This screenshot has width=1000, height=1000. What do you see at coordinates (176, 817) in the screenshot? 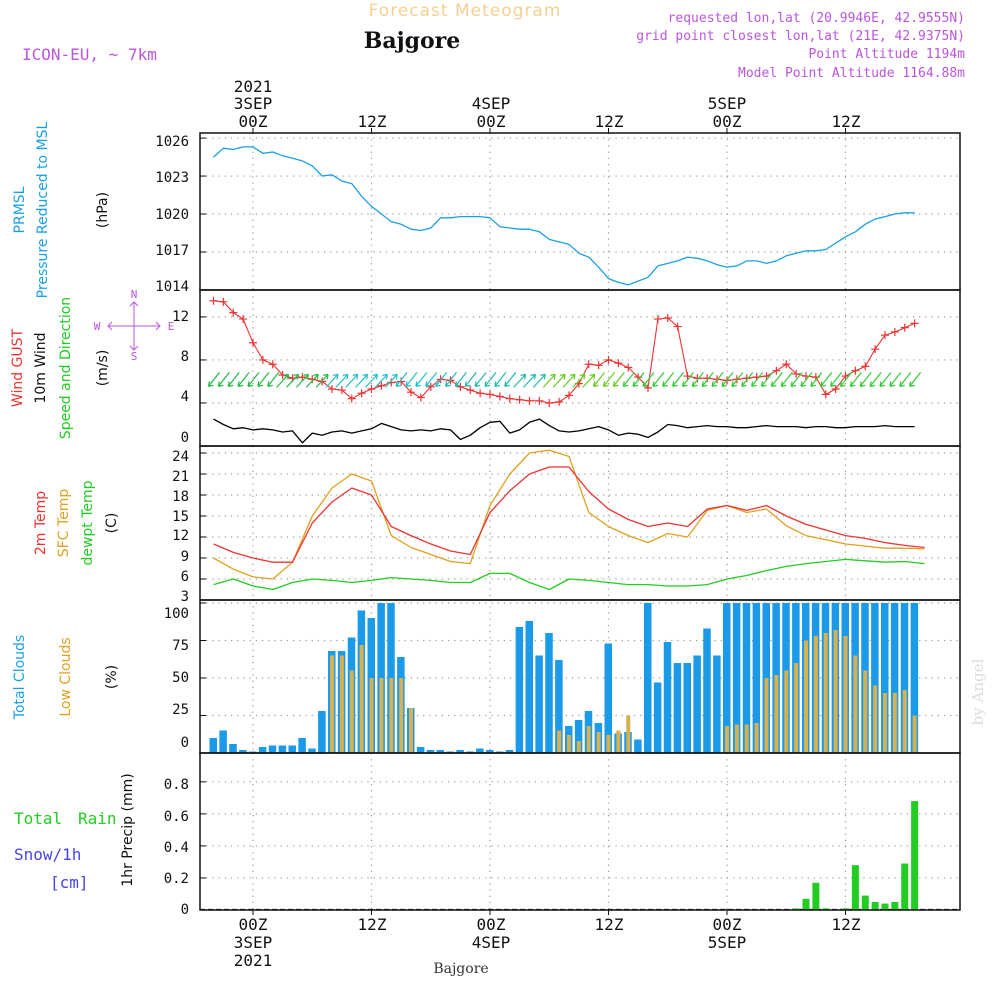
I see `y-tick-label: 0.6` at bounding box center [176, 817].